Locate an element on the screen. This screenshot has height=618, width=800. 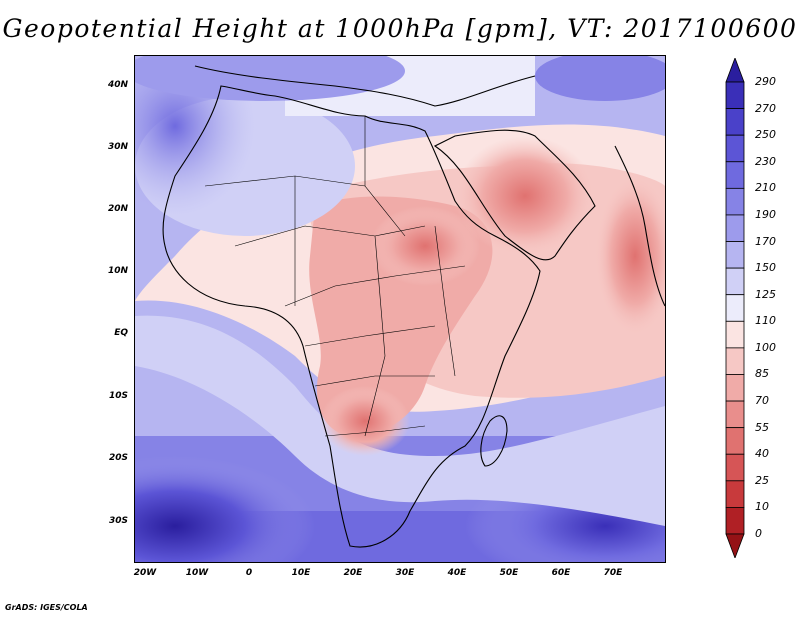
hot-arabia is located at coordinates (525, 196).